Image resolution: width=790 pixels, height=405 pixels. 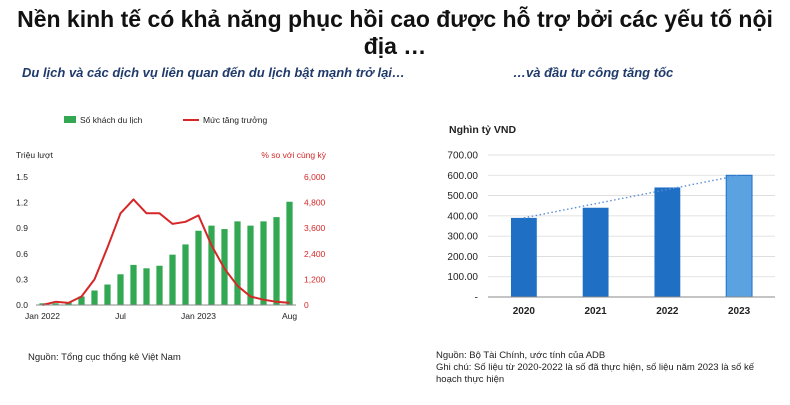 What do you see at coordinates (667, 311) in the screenshot?
I see `x-category-label: 2022` at bounding box center [667, 311].